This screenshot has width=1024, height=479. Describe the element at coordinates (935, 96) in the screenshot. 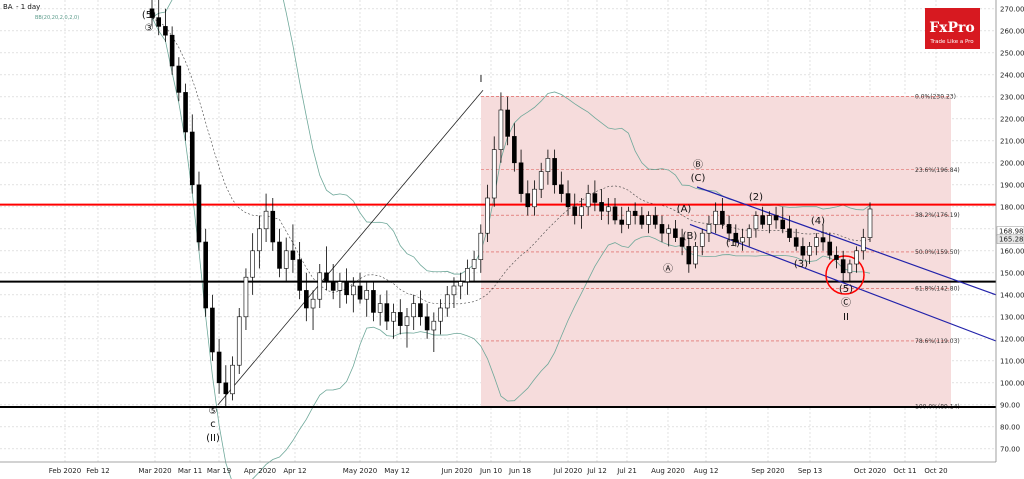

I see `fib-level-label: 0.0%(230.23)` at that location.